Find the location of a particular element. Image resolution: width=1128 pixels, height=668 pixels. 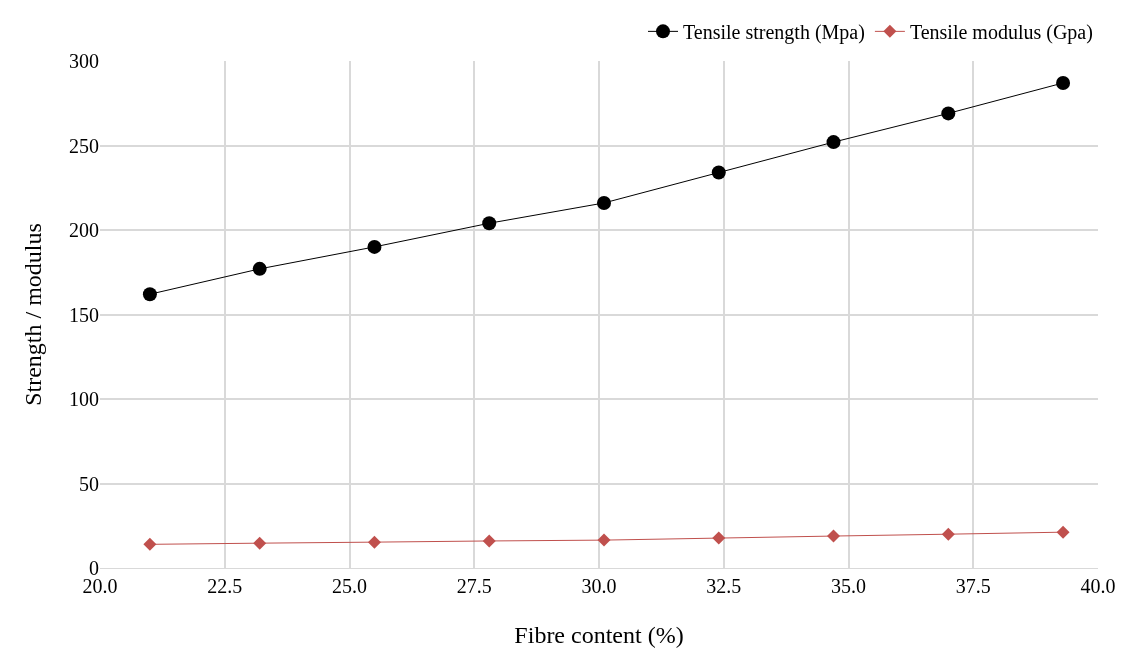

y-tick-label: 250 is located at coordinates (84, 145).